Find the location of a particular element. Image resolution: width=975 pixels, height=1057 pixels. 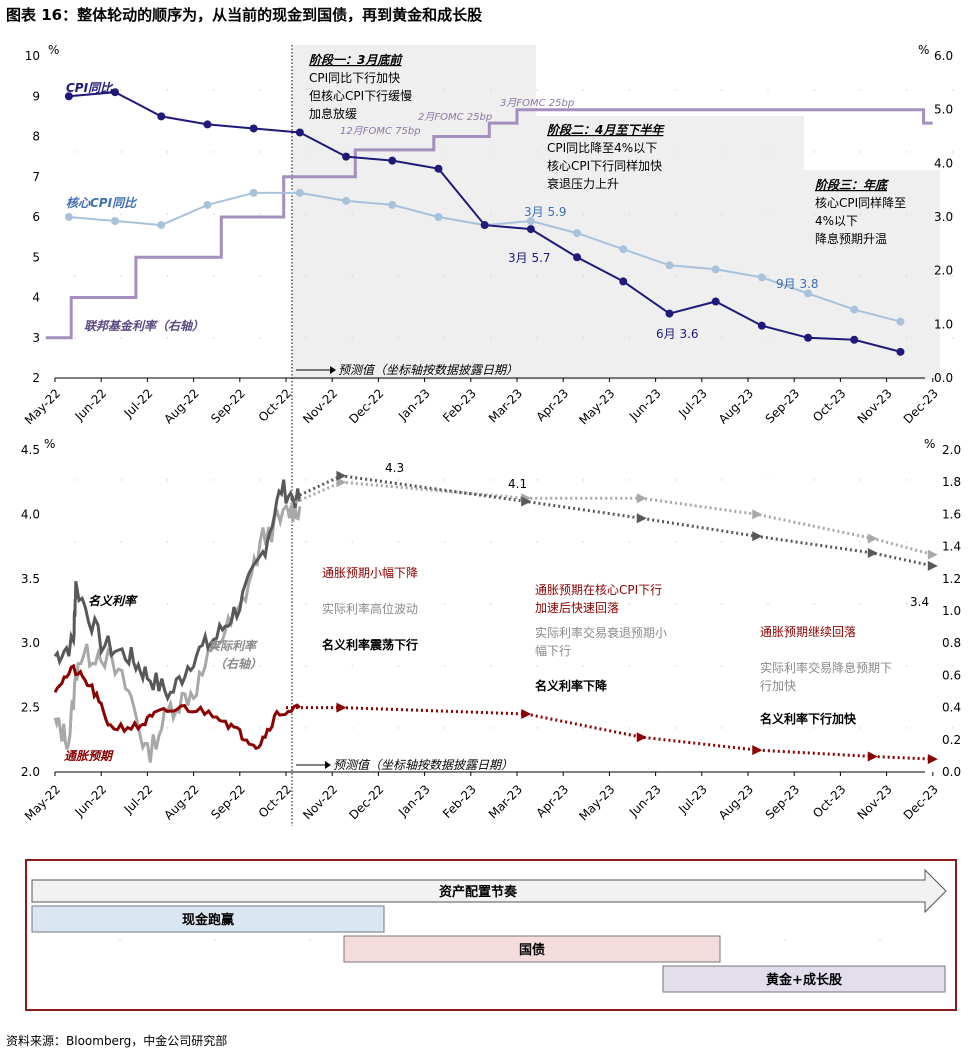

x-tick-label: Dec-22 is located at coordinates (366, 802).